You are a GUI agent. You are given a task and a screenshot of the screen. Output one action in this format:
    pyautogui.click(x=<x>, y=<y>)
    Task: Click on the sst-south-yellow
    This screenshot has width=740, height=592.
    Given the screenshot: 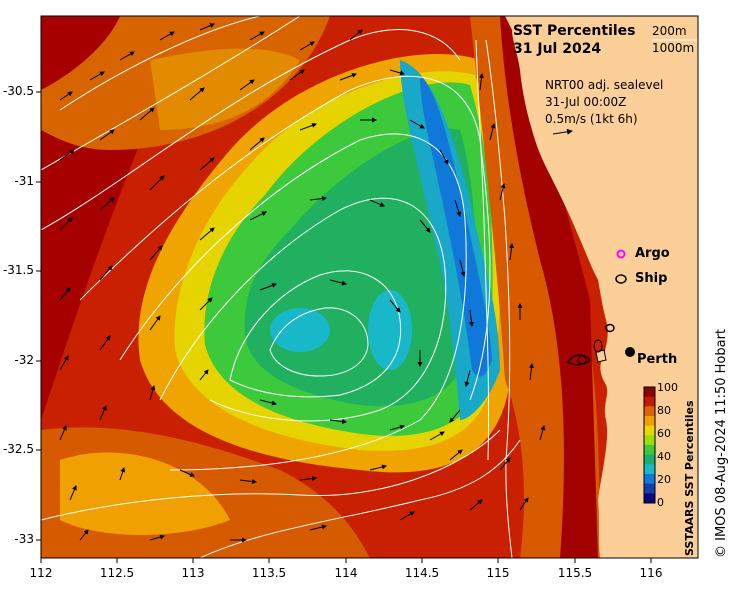 What is the action you would take?
    pyautogui.click(x=145, y=493)
    